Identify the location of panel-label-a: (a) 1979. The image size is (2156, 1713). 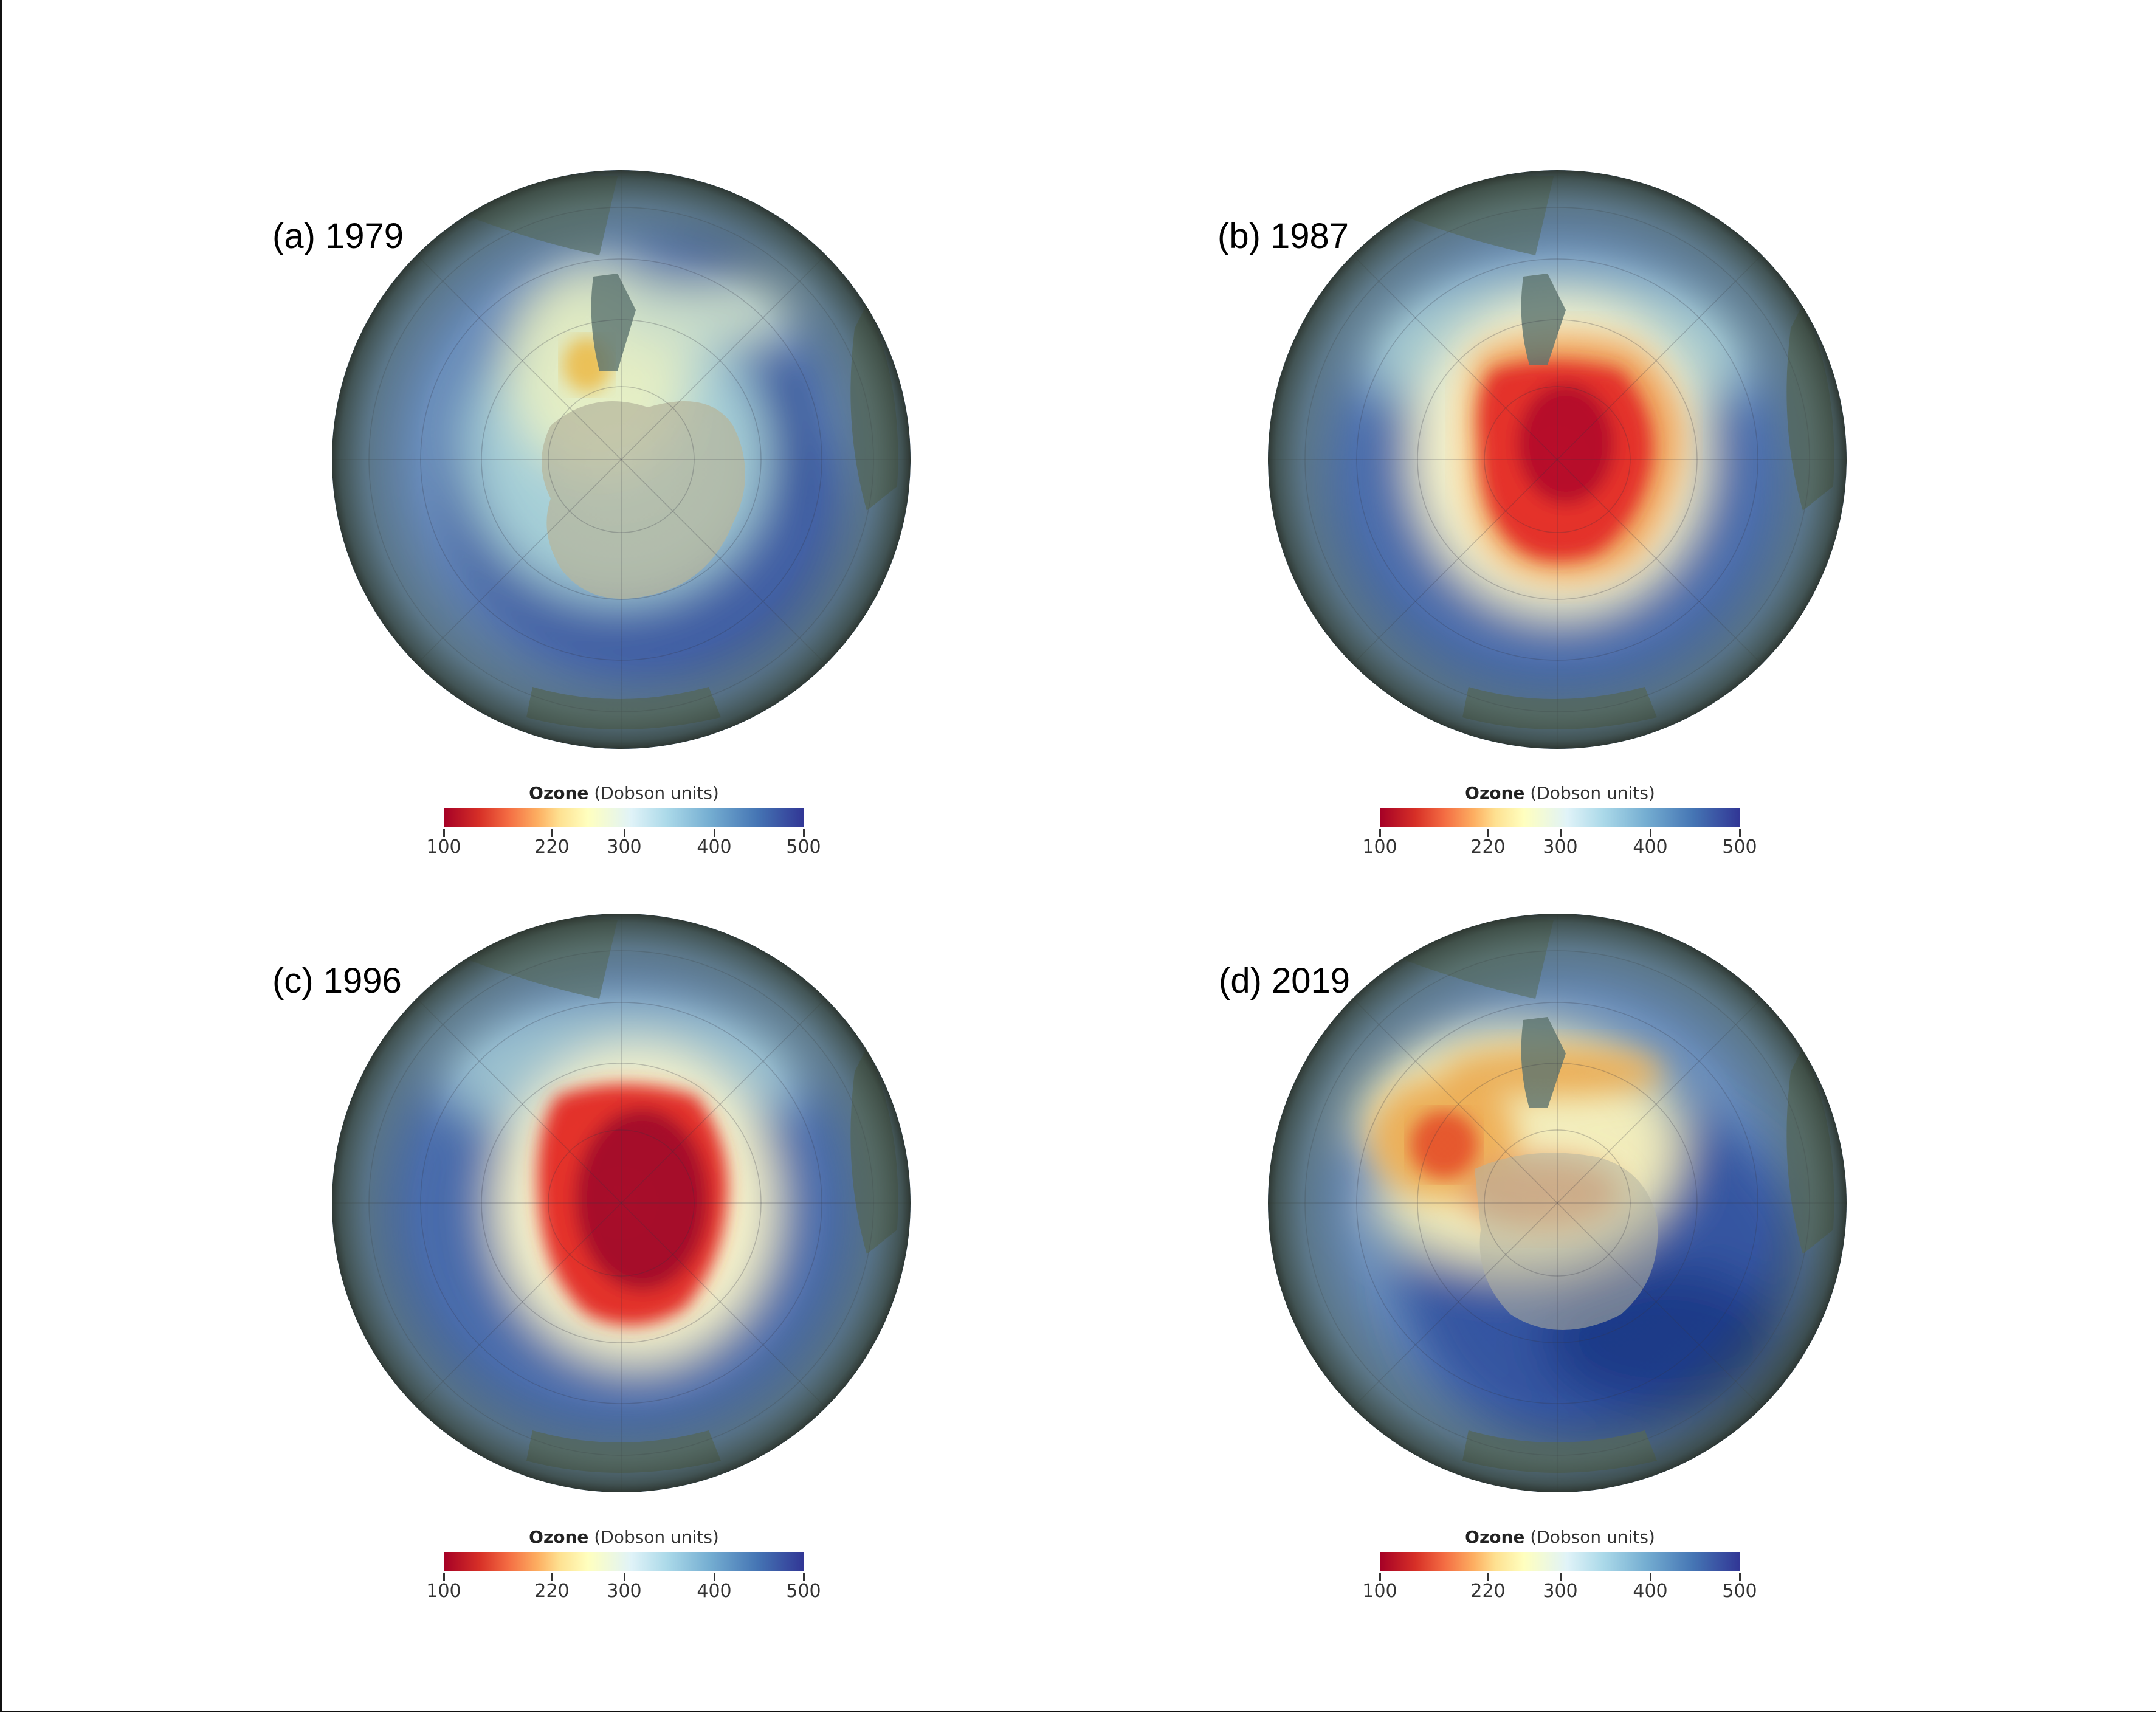
(338, 236).